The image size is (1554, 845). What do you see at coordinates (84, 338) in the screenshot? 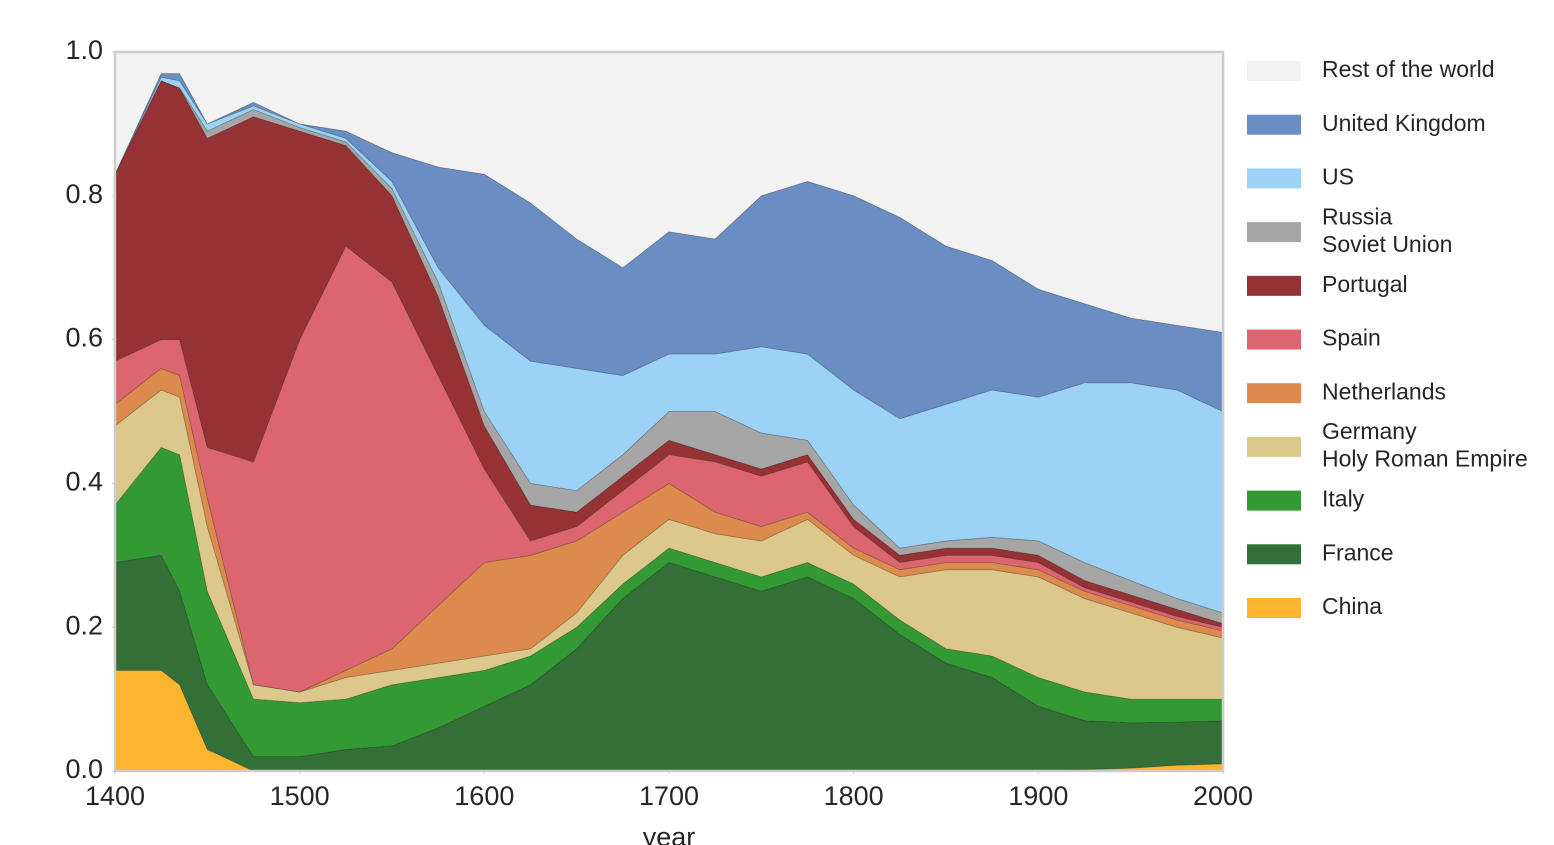
I see `y-tick-label: 0.6` at bounding box center [84, 338].